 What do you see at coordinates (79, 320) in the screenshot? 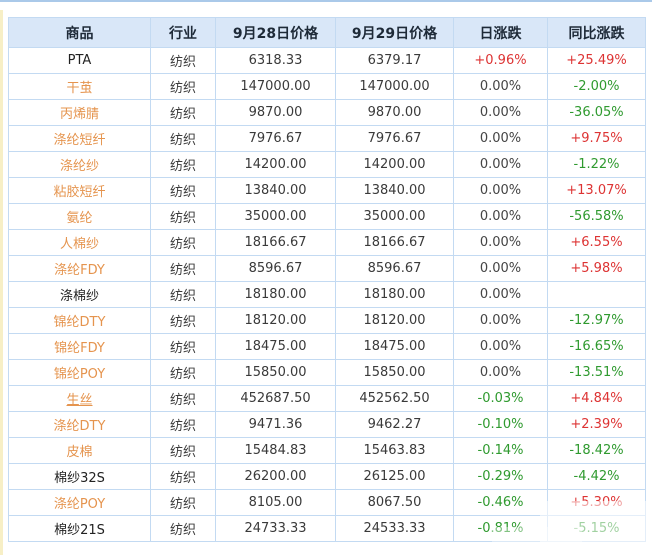
I see `commodity-name-link: 锦纶DTY` at bounding box center [79, 320].